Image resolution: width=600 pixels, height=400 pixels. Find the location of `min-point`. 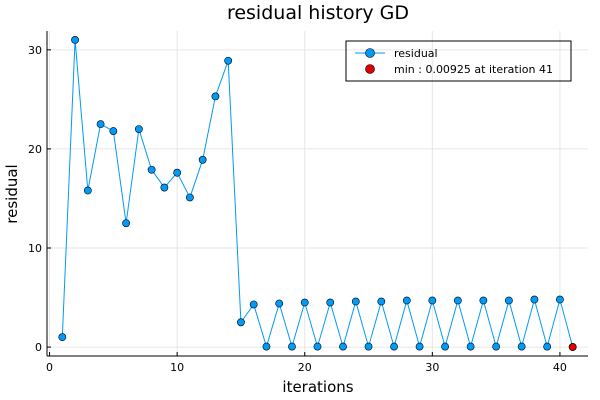

min-point is located at coordinates (572, 347).